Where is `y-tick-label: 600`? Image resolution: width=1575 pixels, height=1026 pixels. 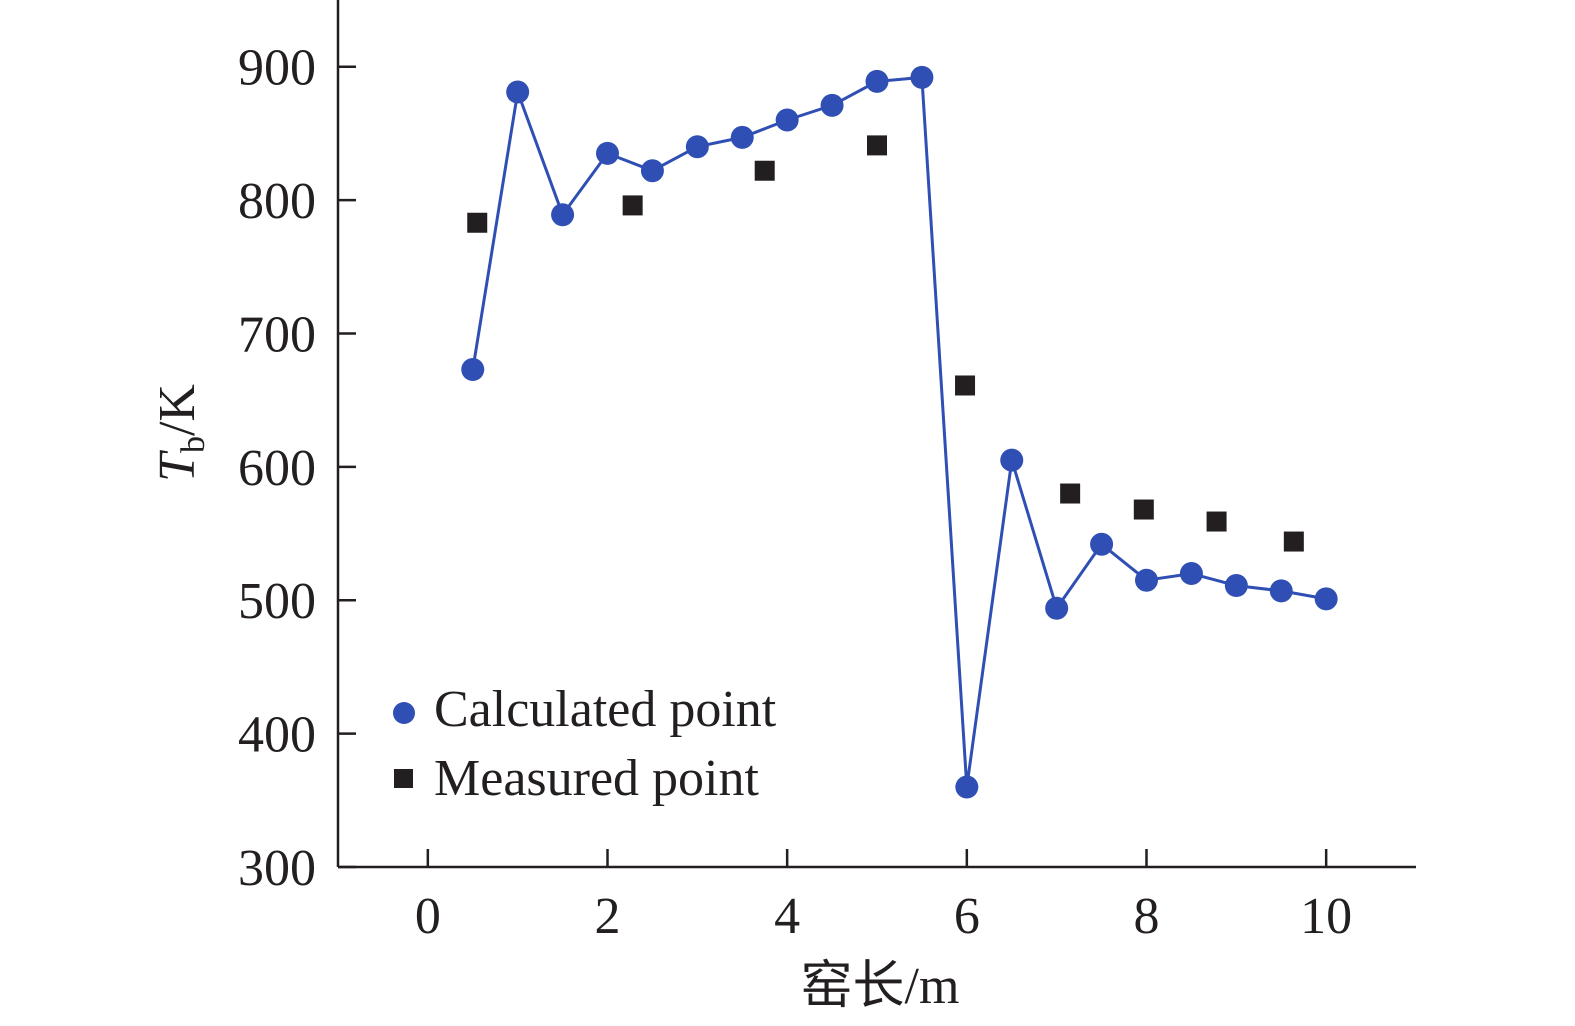 y-tick-label: 600 is located at coordinates (277, 468).